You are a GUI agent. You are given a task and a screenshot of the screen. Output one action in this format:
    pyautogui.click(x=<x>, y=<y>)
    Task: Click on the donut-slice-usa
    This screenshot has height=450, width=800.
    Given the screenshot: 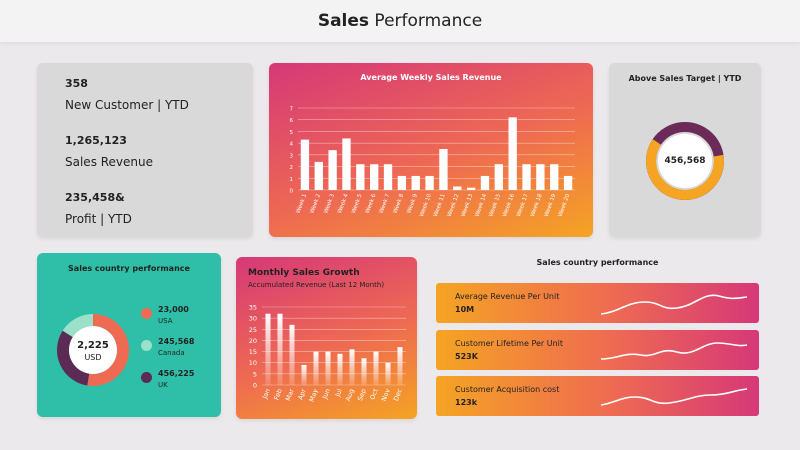 What is the action you would take?
    pyautogui.click(x=108, y=350)
    